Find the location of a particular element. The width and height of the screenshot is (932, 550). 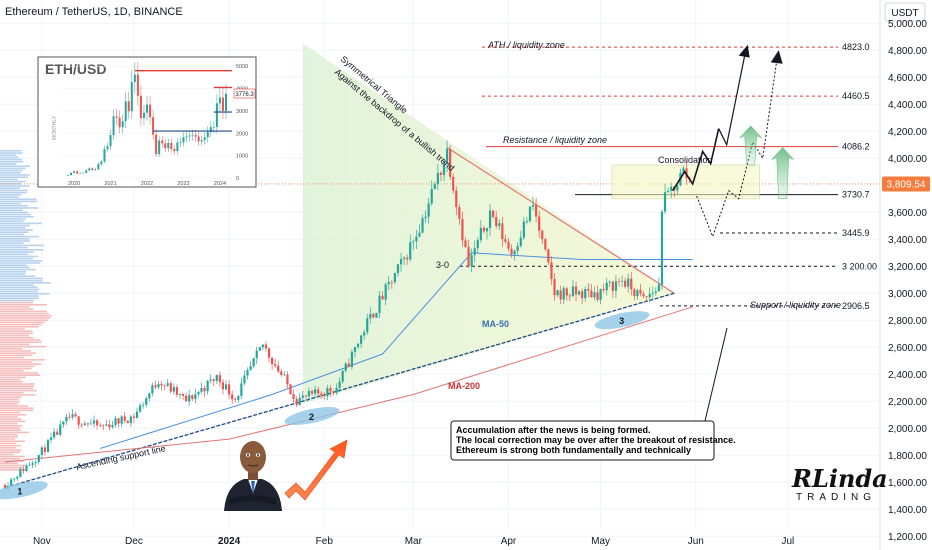

touch-point-1-highlight is located at coordinates (24, 490).